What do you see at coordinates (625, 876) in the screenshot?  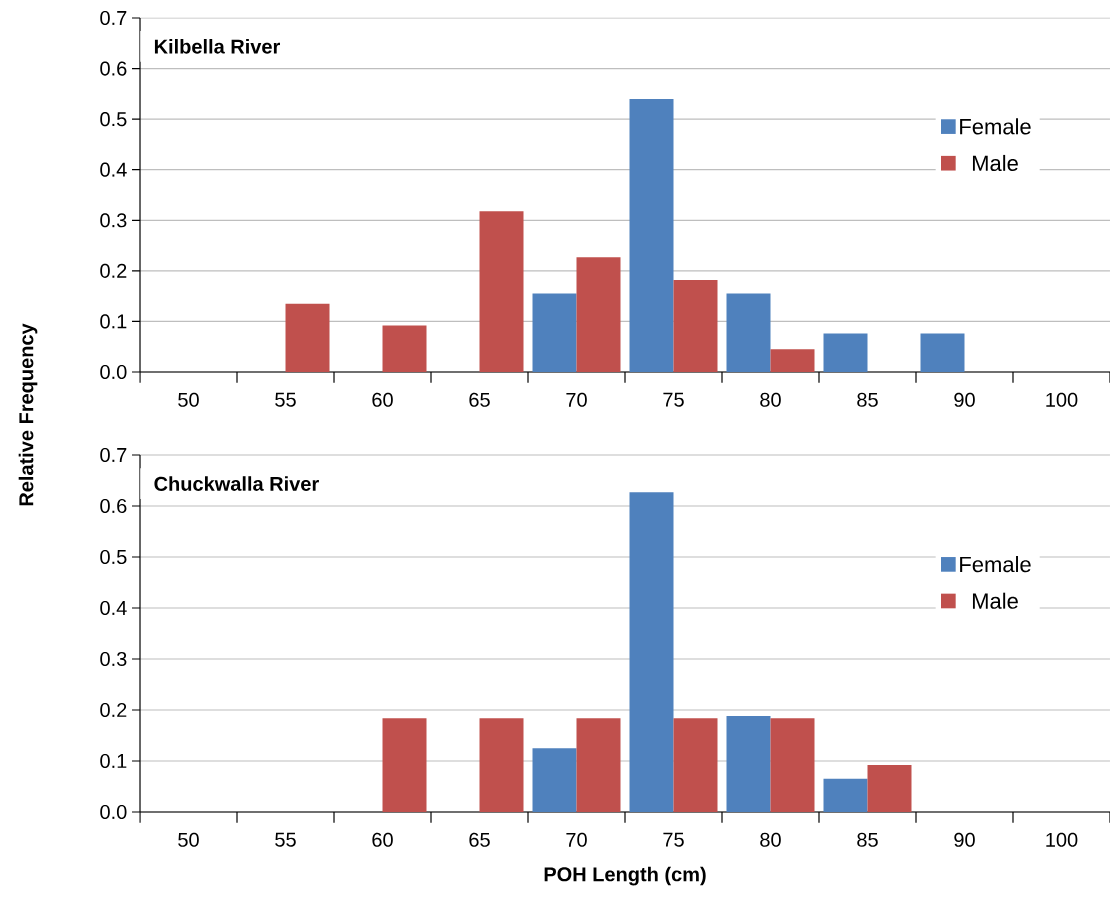 I see `x-axis-title: POH Length (cm)` at bounding box center [625, 876].